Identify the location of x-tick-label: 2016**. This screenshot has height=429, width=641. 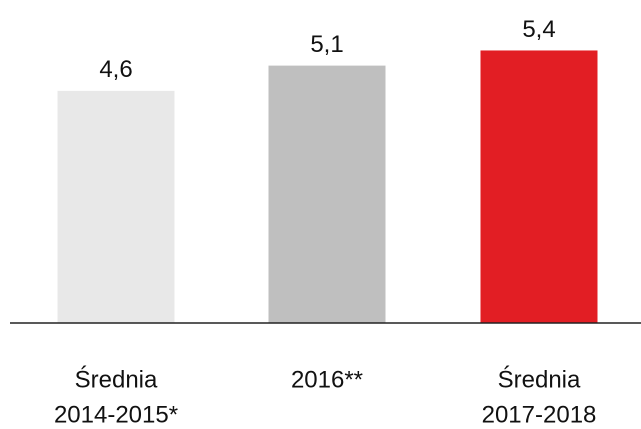
(327, 379).